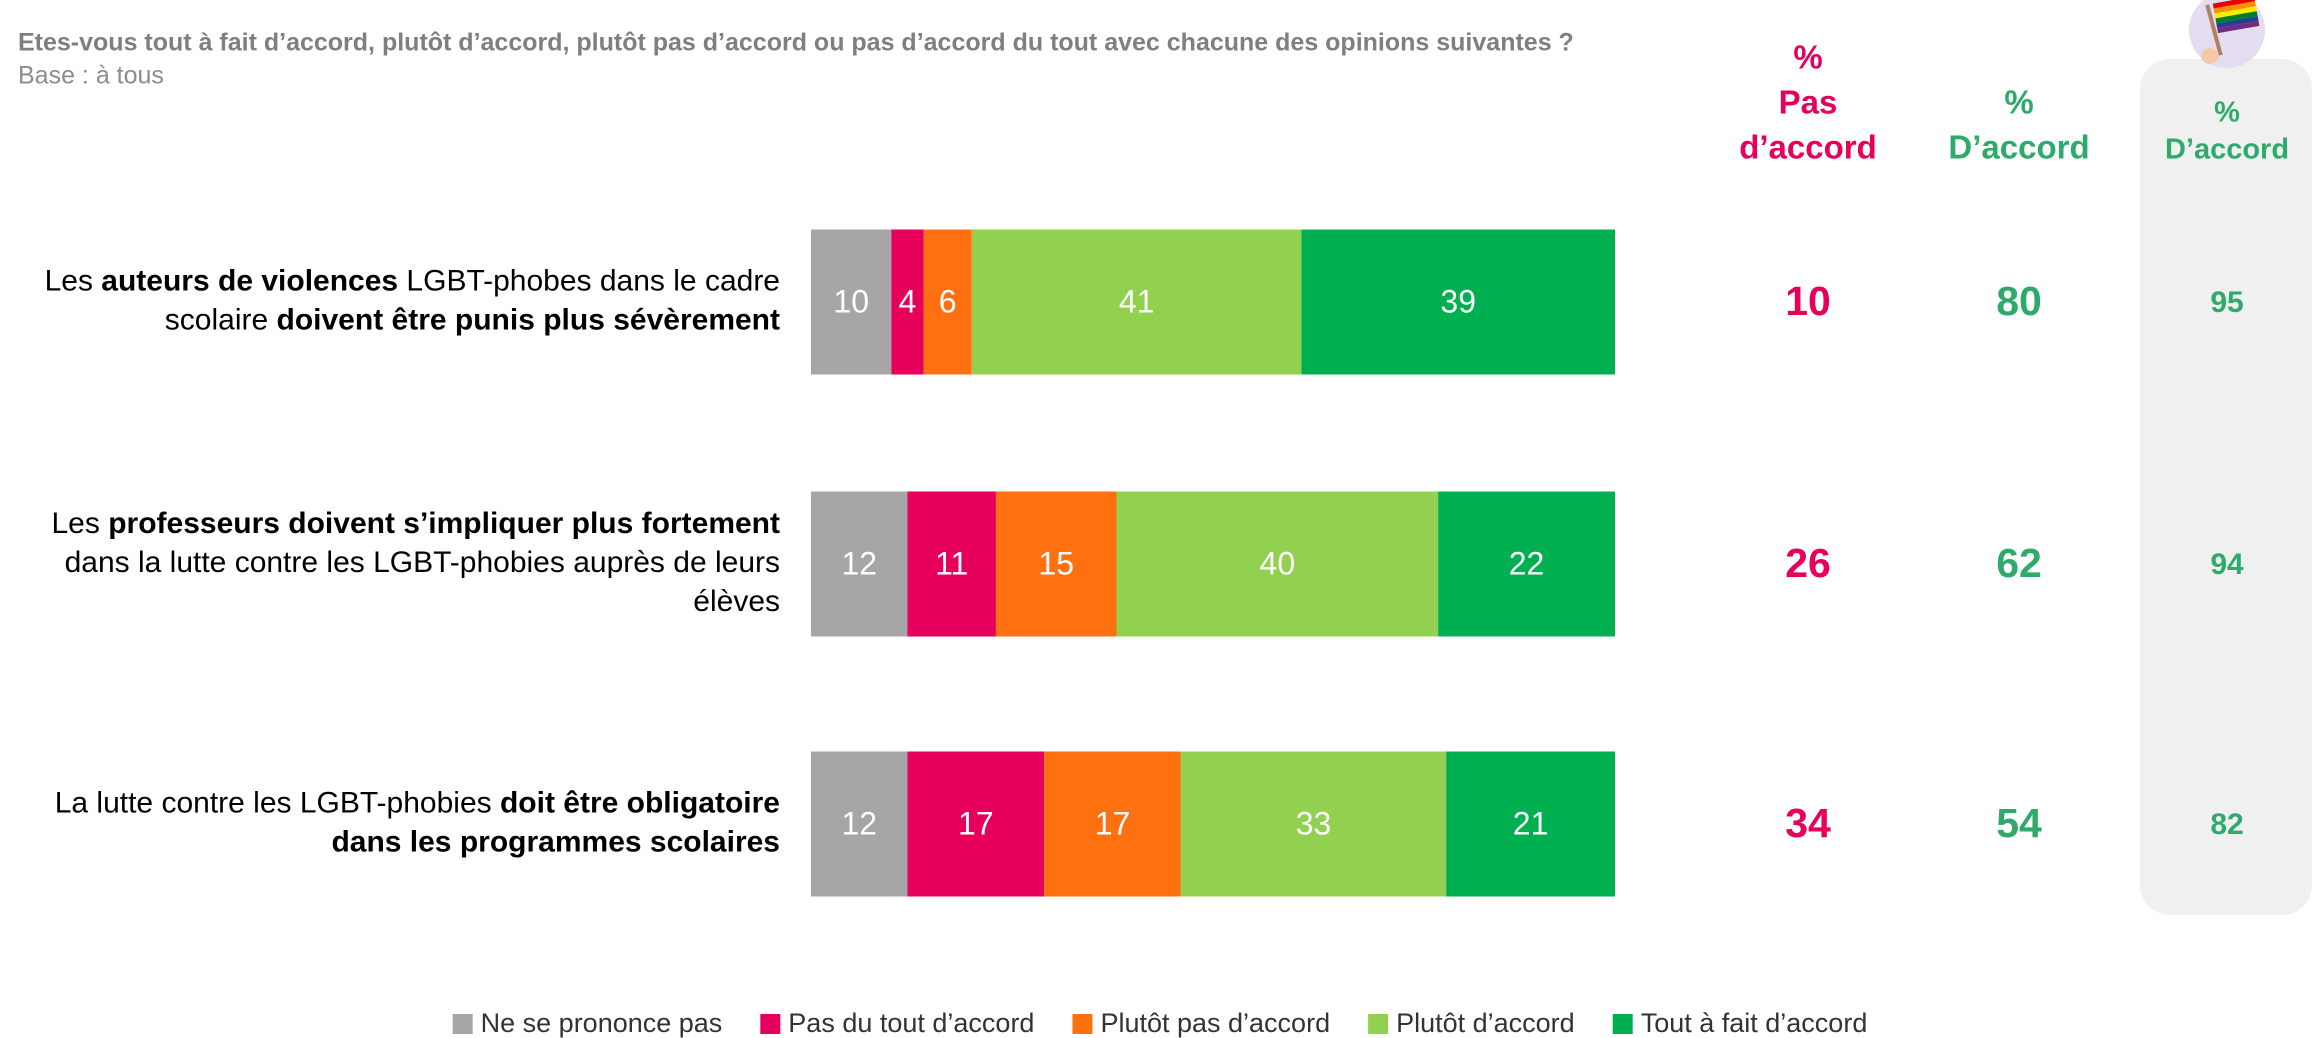 This screenshot has height=1038, width=2320. Describe the element at coordinates (589, 280) in the screenshot. I see `label-part: LGBT-phobes dans le cadre` at that location.